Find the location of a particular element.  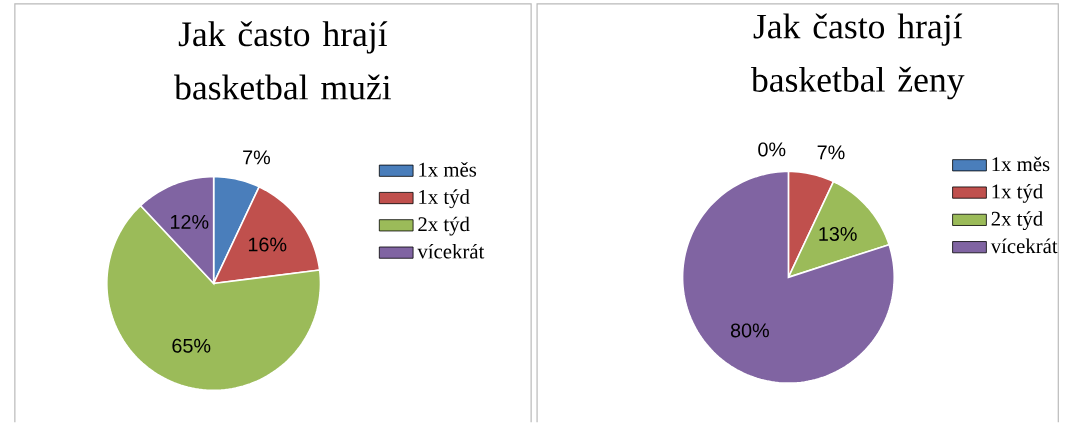

data-label: 80% is located at coordinates (749, 330).